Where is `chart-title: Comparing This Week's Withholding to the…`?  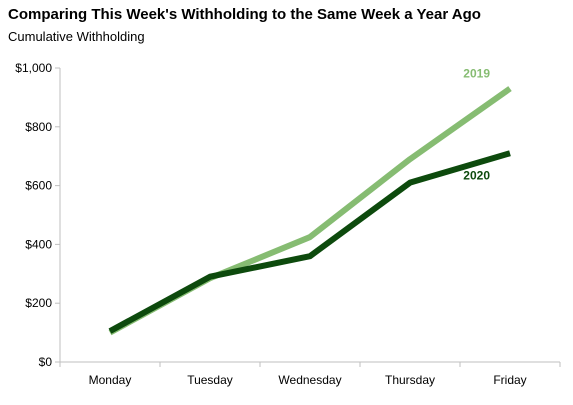
chart-title: Comparing This Week's Withholding to the… is located at coordinates (244, 14).